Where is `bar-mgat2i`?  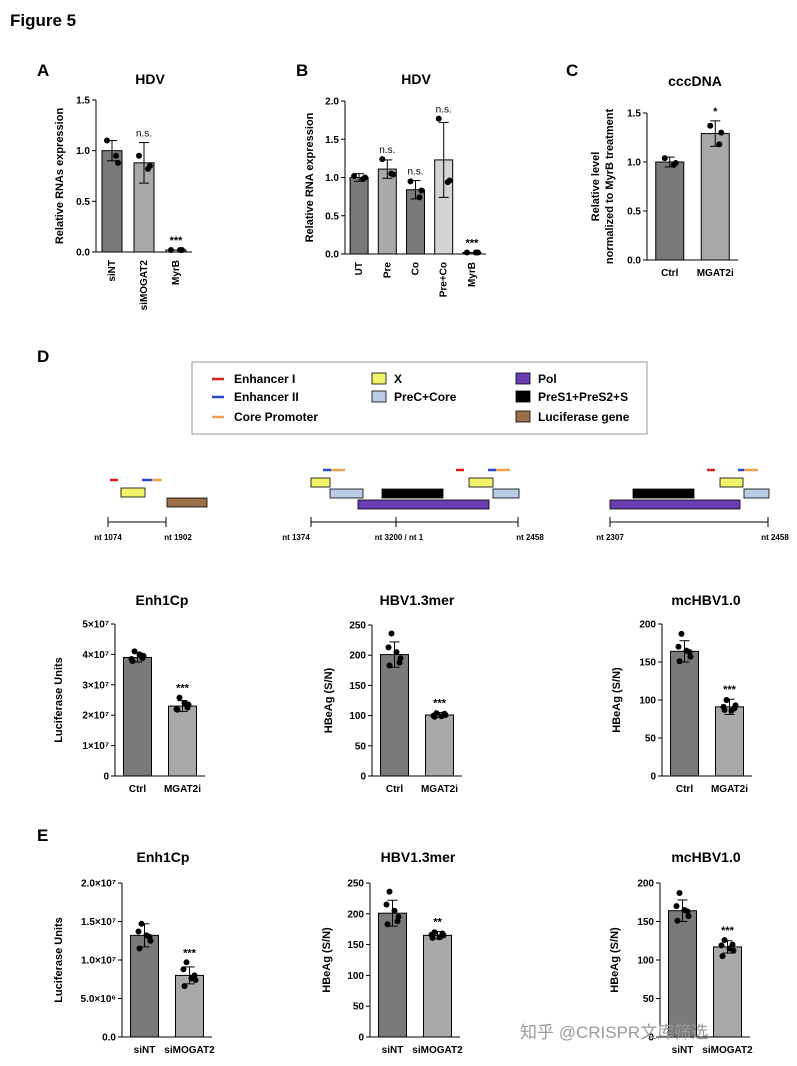
bar-mgat2i is located at coordinates (729, 741).